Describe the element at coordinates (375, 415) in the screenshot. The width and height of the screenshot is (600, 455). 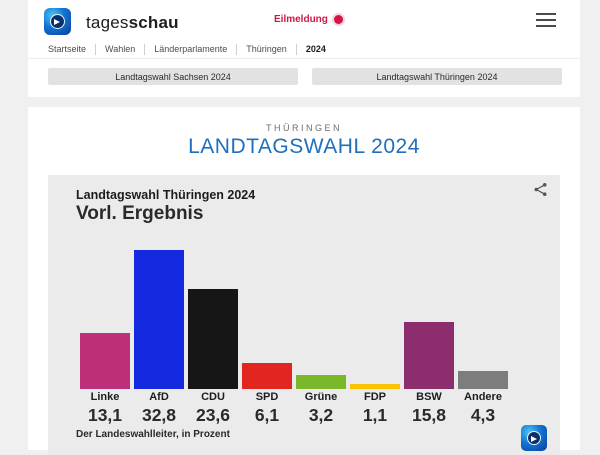
I see `party-value: 1,1` at that location.